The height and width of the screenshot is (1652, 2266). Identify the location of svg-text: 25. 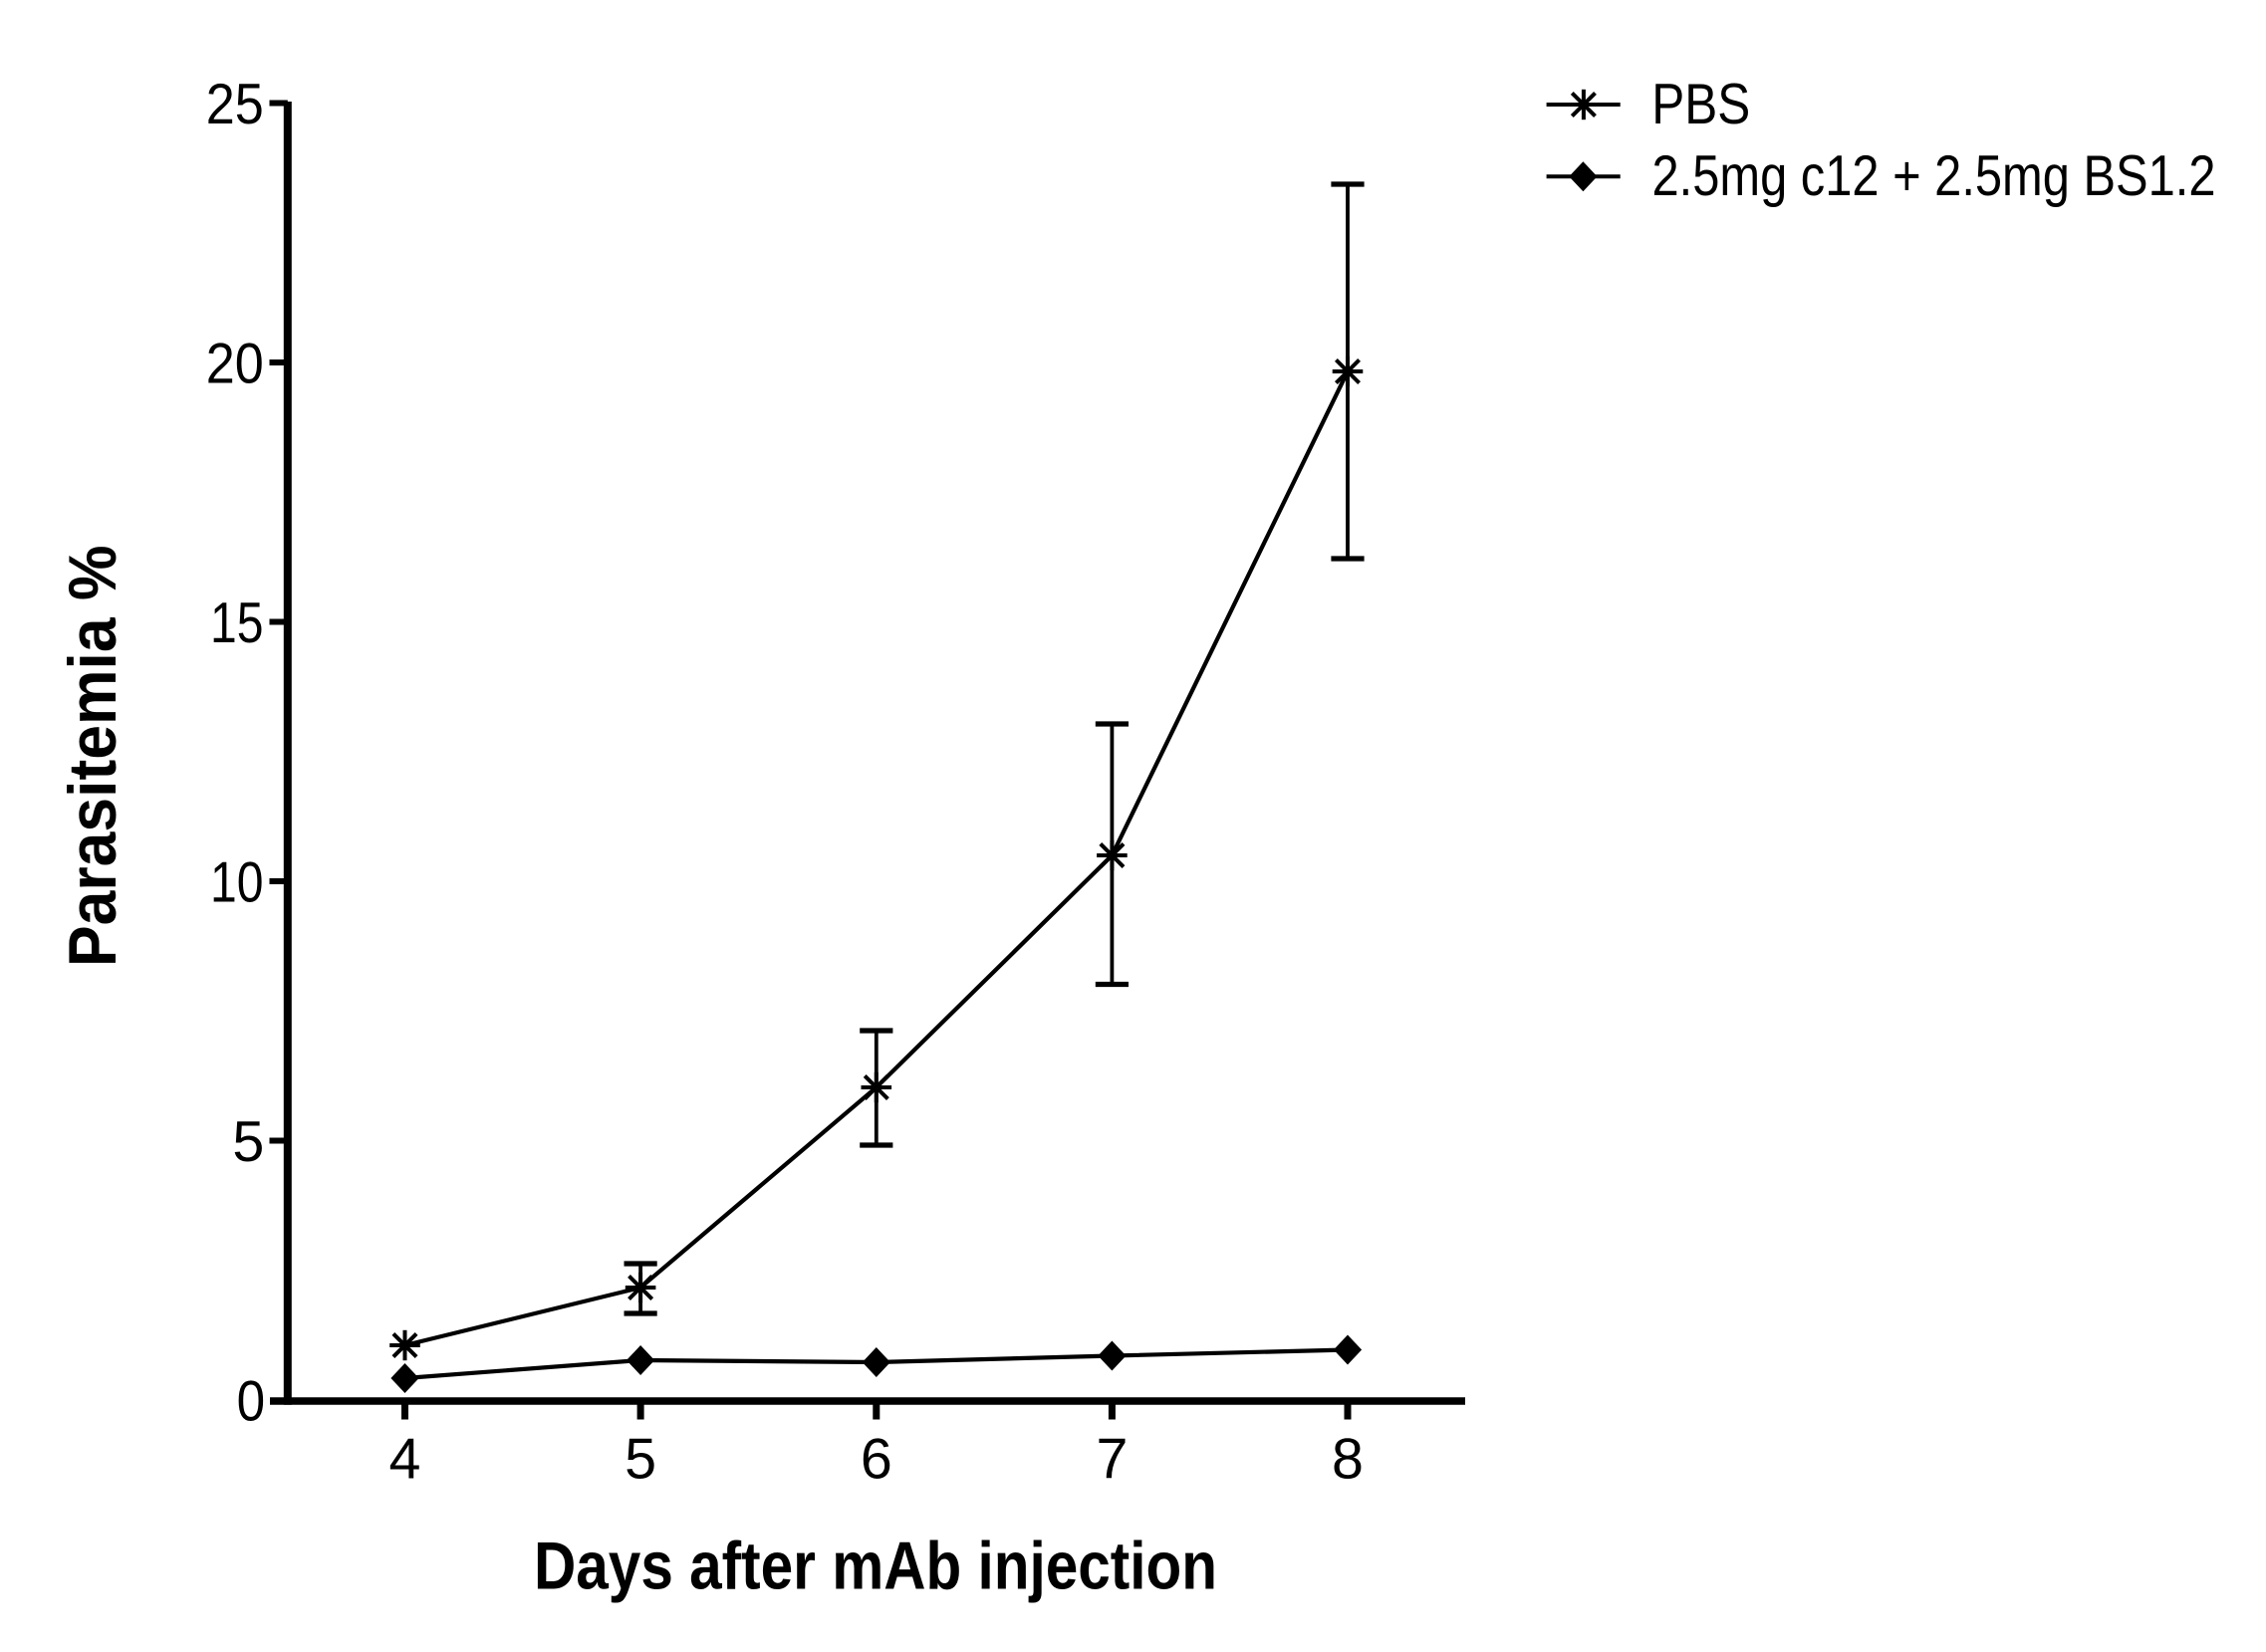
(235, 105).